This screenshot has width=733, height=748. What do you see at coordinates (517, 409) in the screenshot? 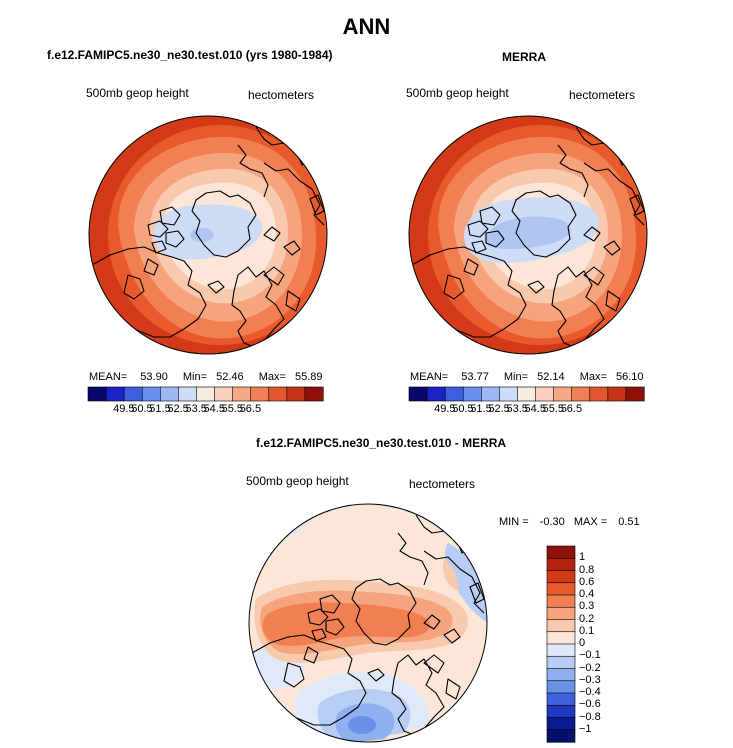
I see `panel-2-colorbar-tick-label: 53.5` at bounding box center [517, 409].